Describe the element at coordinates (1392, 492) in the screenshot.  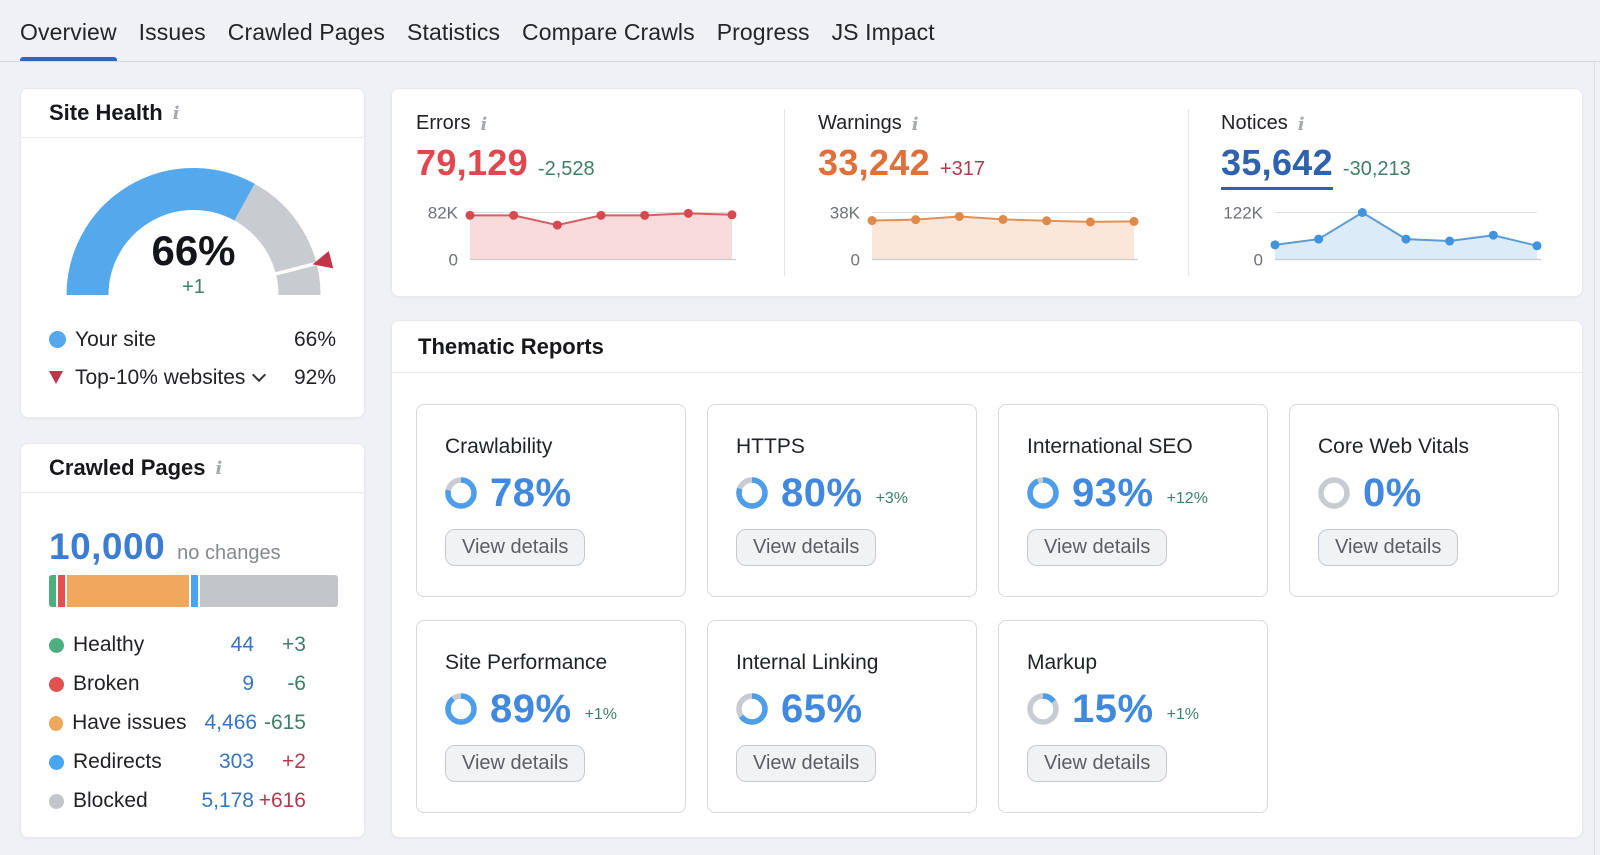
I see `report-percent: 0%` at that location.